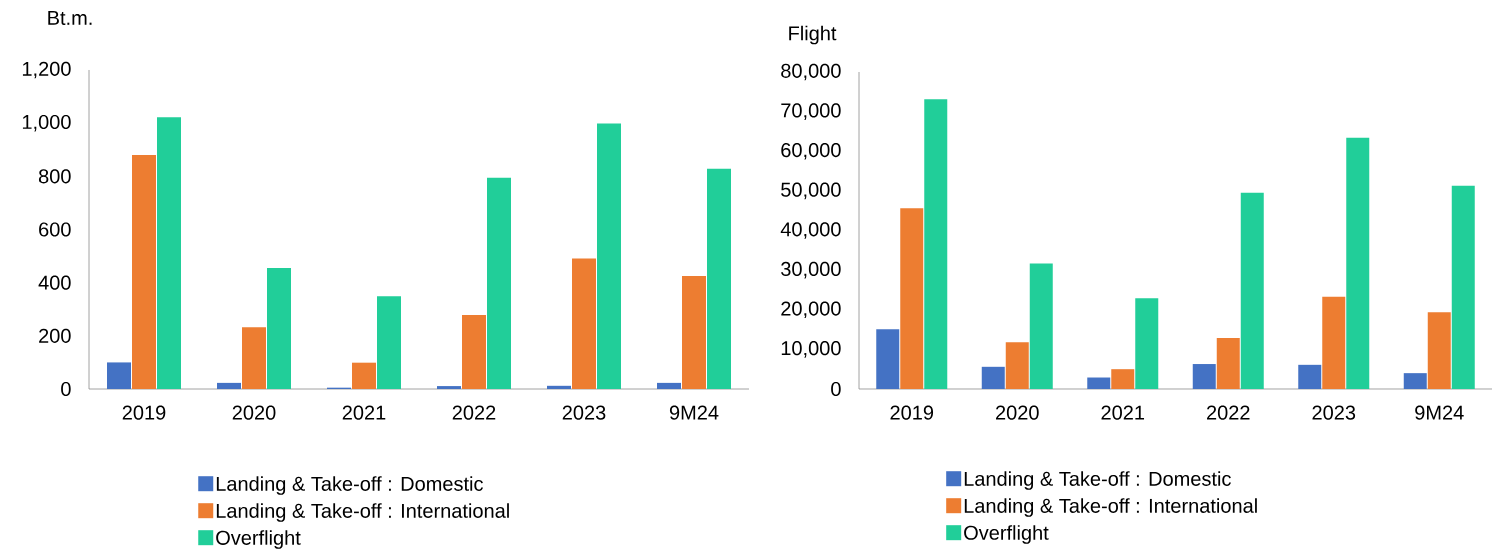  What do you see at coordinates (54, 282) in the screenshot?
I see `y-tick-label: 400` at bounding box center [54, 282].